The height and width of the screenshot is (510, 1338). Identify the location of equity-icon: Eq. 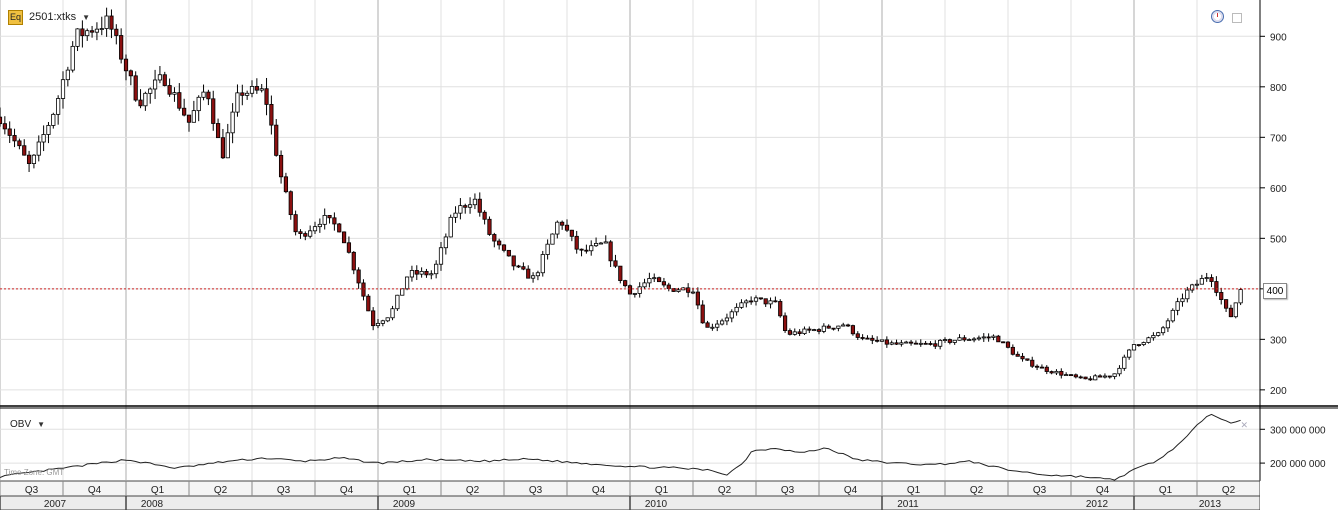
(15, 17).